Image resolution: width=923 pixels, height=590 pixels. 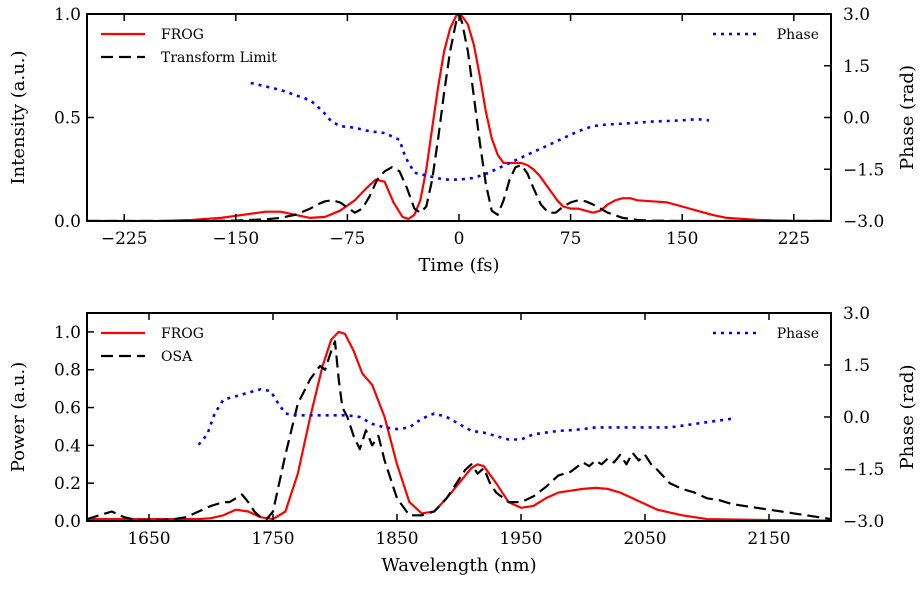 I want to click on x-axis-label: Wavelength (nm), so click(x=458, y=565).